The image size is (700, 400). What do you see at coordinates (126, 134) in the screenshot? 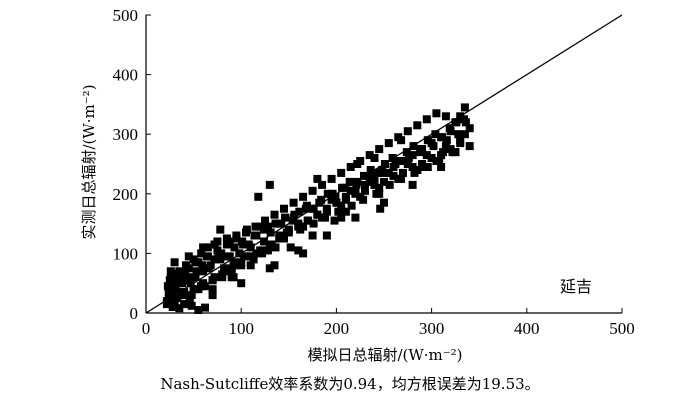
I see `y-tick-label: 300` at bounding box center [126, 134].